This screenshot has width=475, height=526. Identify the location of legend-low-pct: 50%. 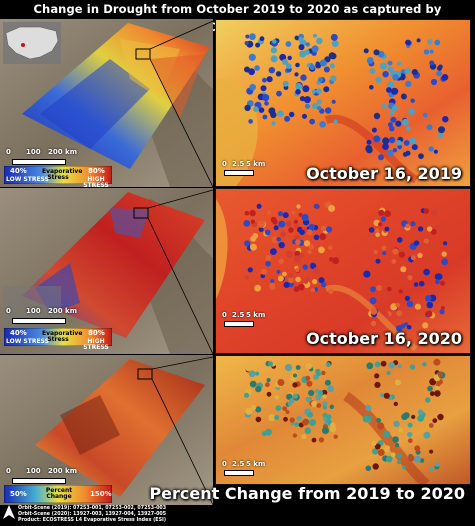
(18, 494).